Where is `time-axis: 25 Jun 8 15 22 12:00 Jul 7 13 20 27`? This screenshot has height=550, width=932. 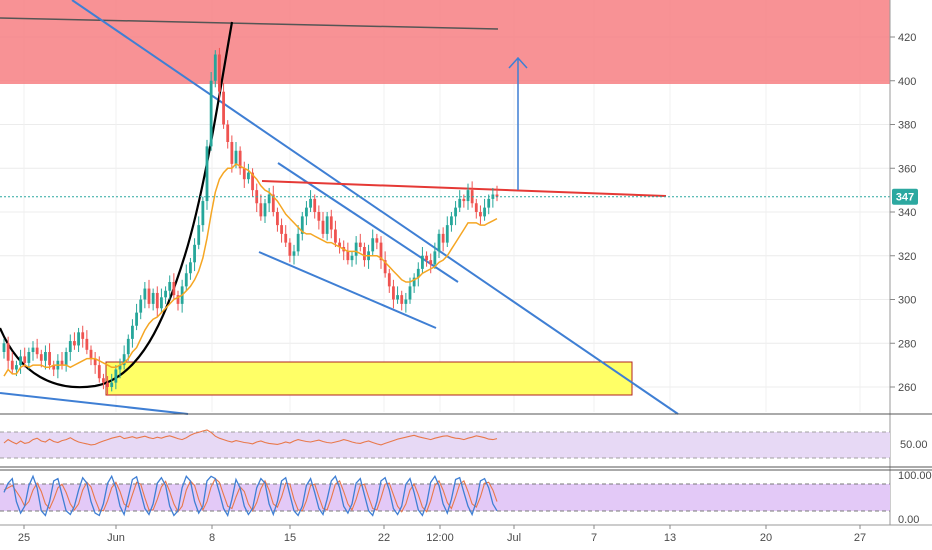
time-axis: 25 Jun 8 15 22 12:00 Jul 7 13 20 27 is located at coordinates (442, 534).